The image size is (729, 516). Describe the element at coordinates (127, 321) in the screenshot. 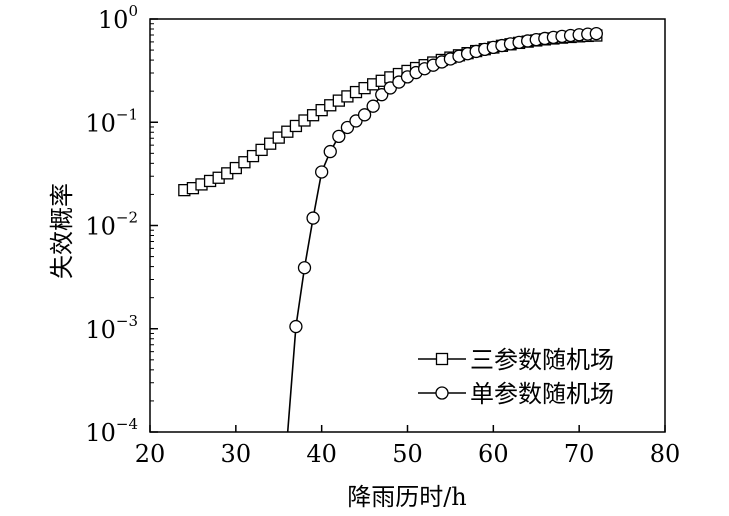

I see `y-tick-exponent: −3` at that location.